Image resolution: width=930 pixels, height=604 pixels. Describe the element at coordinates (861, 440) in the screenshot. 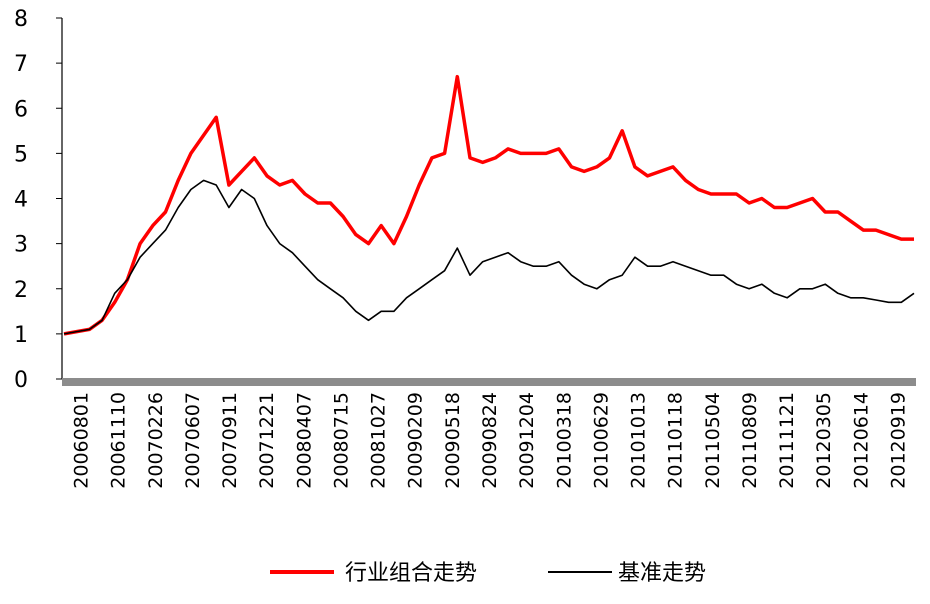

I see `x-tick-label: 20120614` at that location.